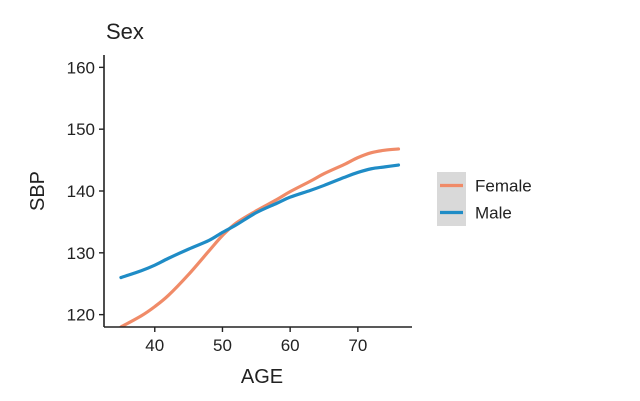  What do you see at coordinates (260, 221) in the screenshot?
I see `series-line-male` at bounding box center [260, 221].